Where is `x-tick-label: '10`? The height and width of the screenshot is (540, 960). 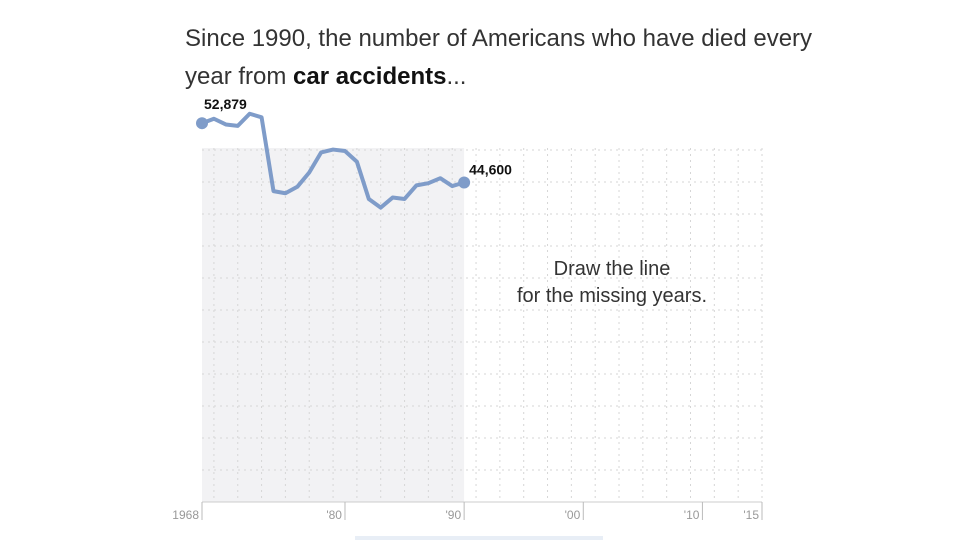
x-tick-label: '10 is located at coordinates (692, 515).